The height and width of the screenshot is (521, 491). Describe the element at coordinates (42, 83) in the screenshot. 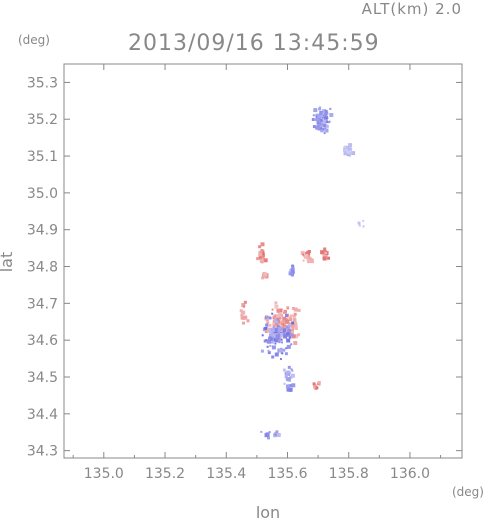

I see `y-tick-label: 35.3` at that location.